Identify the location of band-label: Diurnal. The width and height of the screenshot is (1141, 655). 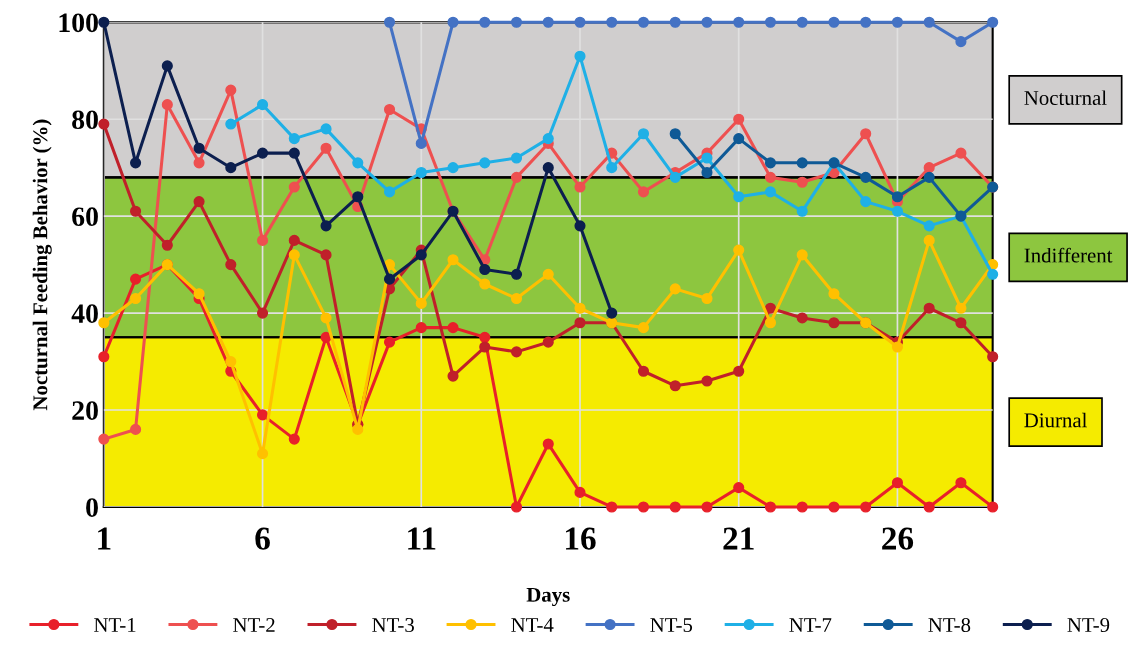
(1055, 420).